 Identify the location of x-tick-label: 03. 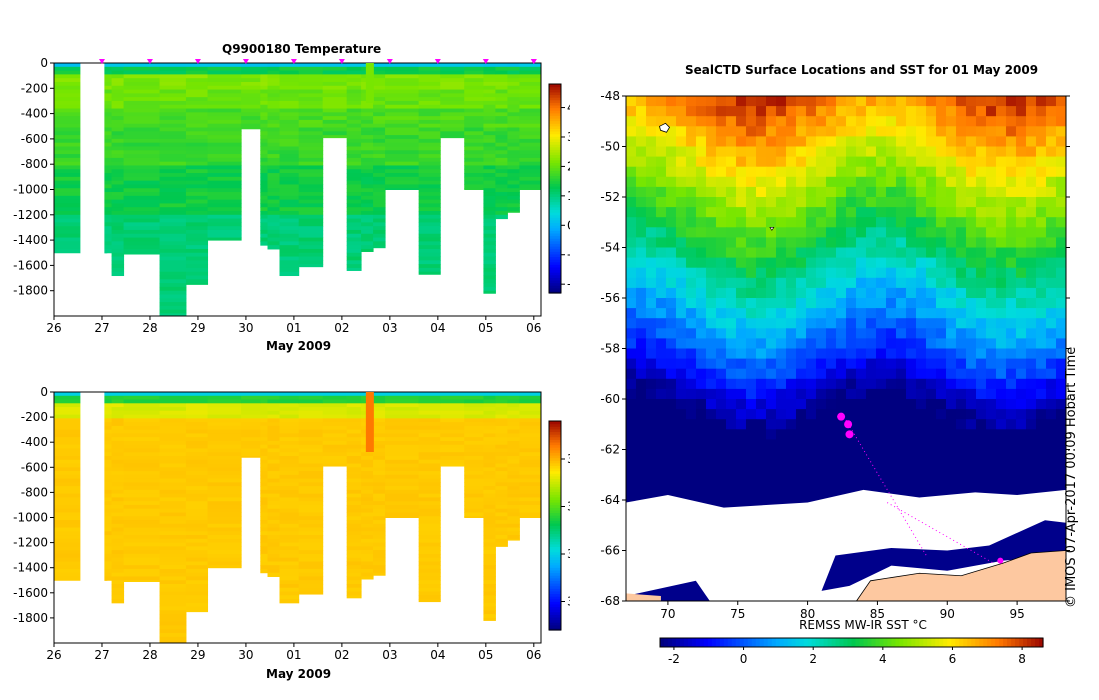
(389, 328).